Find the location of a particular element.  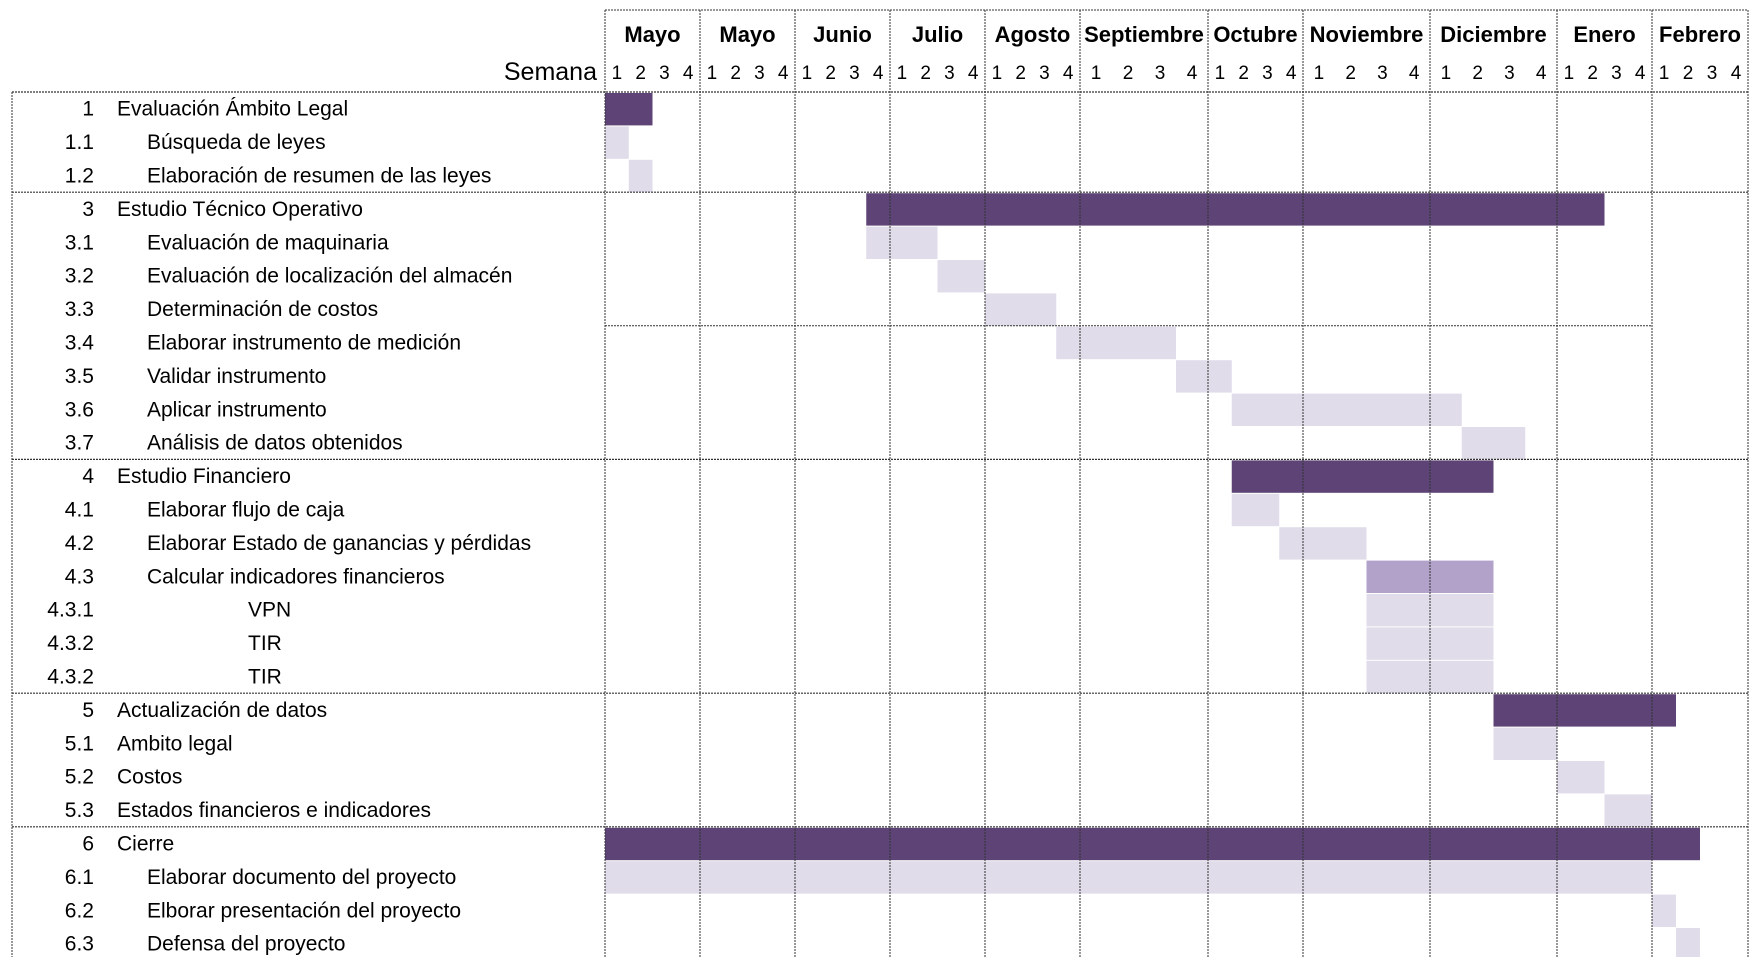

task-id-20: 5.2 is located at coordinates (79, 777).